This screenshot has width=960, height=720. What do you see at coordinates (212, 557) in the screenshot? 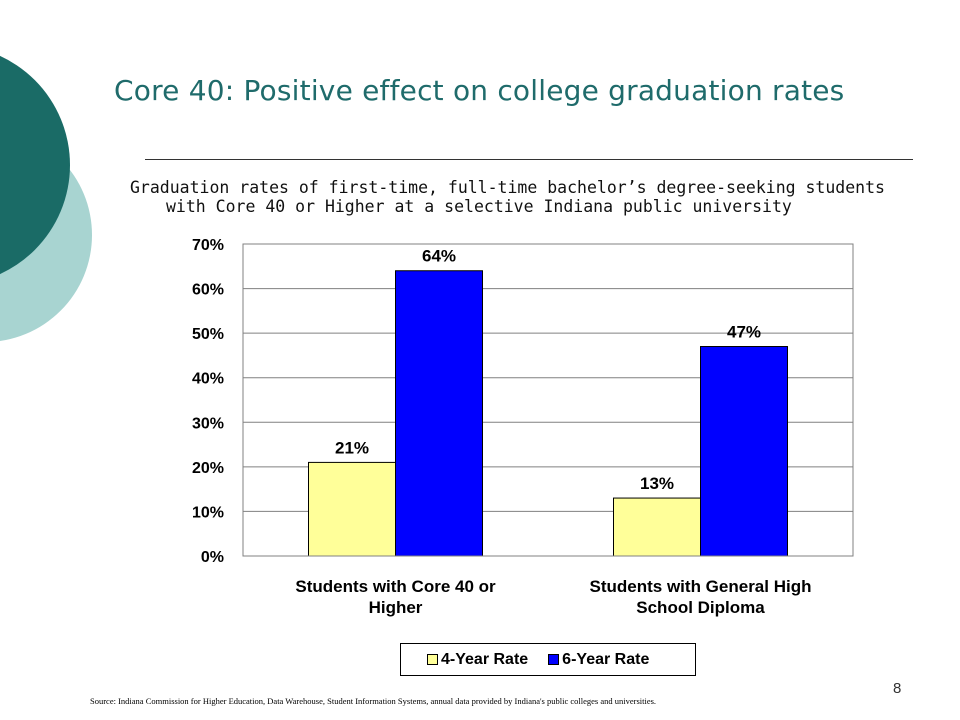
I see `y-tick-label: 0%` at bounding box center [212, 557].